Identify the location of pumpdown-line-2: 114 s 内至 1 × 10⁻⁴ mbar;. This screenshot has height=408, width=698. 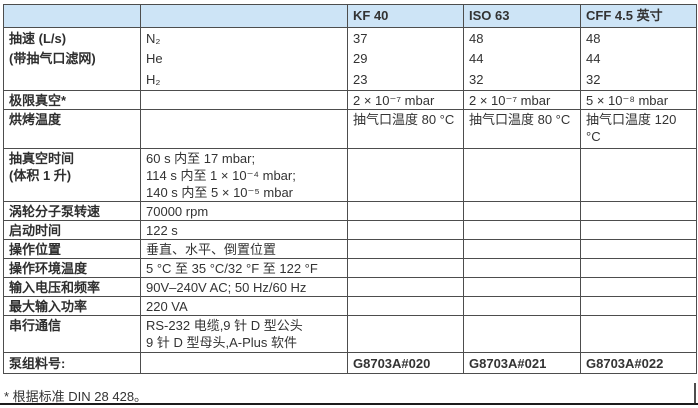
(221, 176).